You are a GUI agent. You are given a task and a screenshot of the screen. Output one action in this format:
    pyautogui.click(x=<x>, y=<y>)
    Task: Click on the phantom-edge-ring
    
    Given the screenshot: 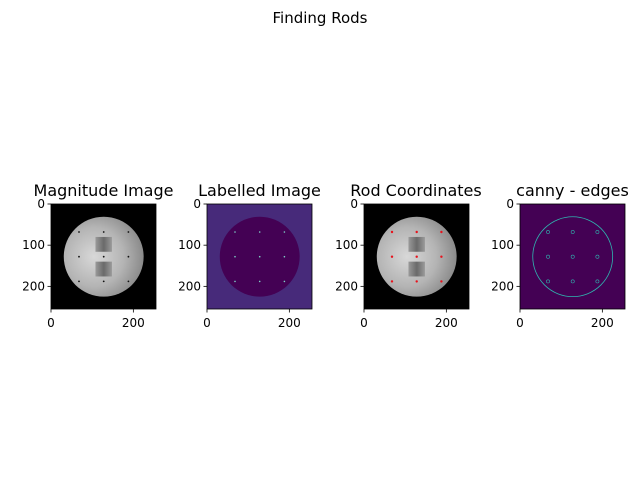 What is the action you would take?
    pyautogui.click(x=573, y=257)
    